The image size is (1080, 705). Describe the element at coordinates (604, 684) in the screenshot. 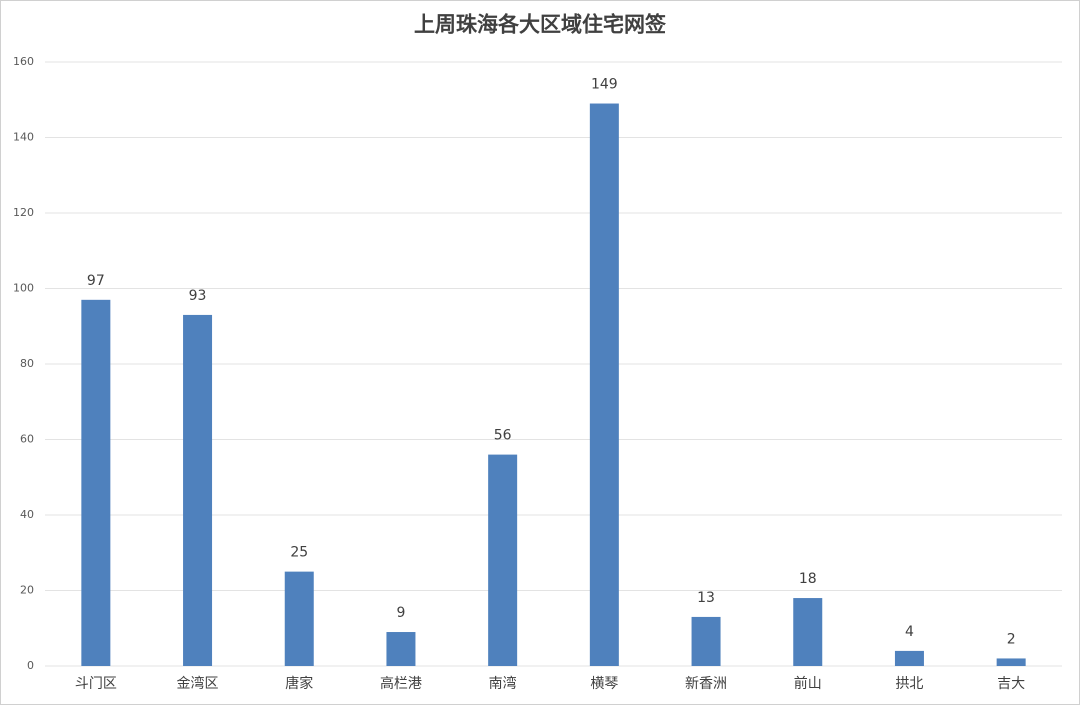

I see `x-tick-label: 横琴` at that location.